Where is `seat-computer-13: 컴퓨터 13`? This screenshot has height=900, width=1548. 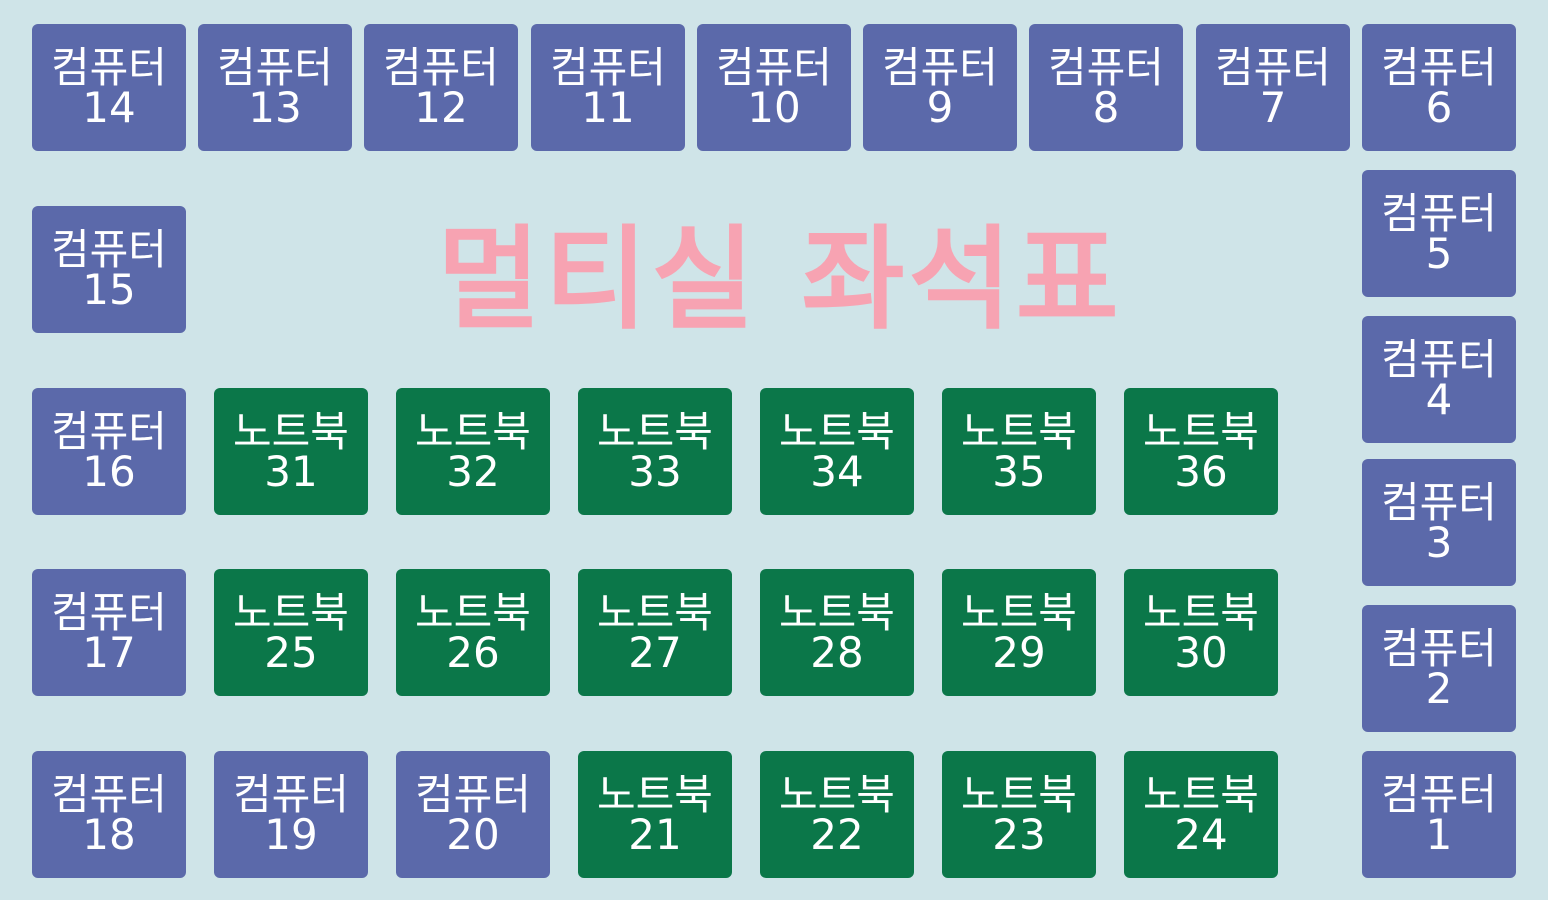 seat-computer-13: 컴퓨터 13 is located at coordinates (275, 87).